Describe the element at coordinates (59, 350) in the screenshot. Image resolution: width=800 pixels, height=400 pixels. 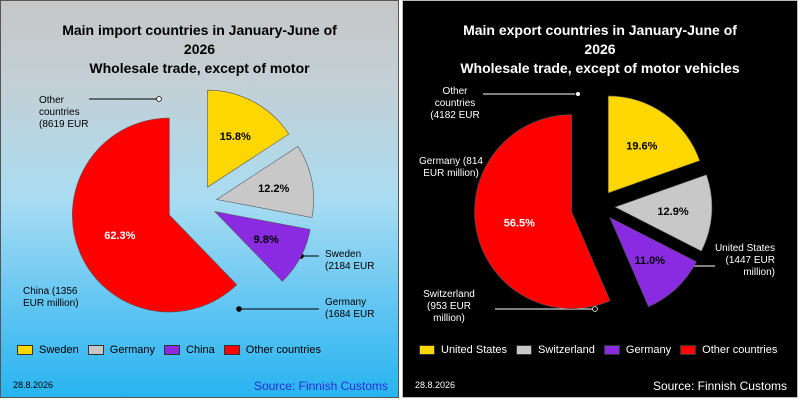
I see `legend-label: Sweden` at that location.